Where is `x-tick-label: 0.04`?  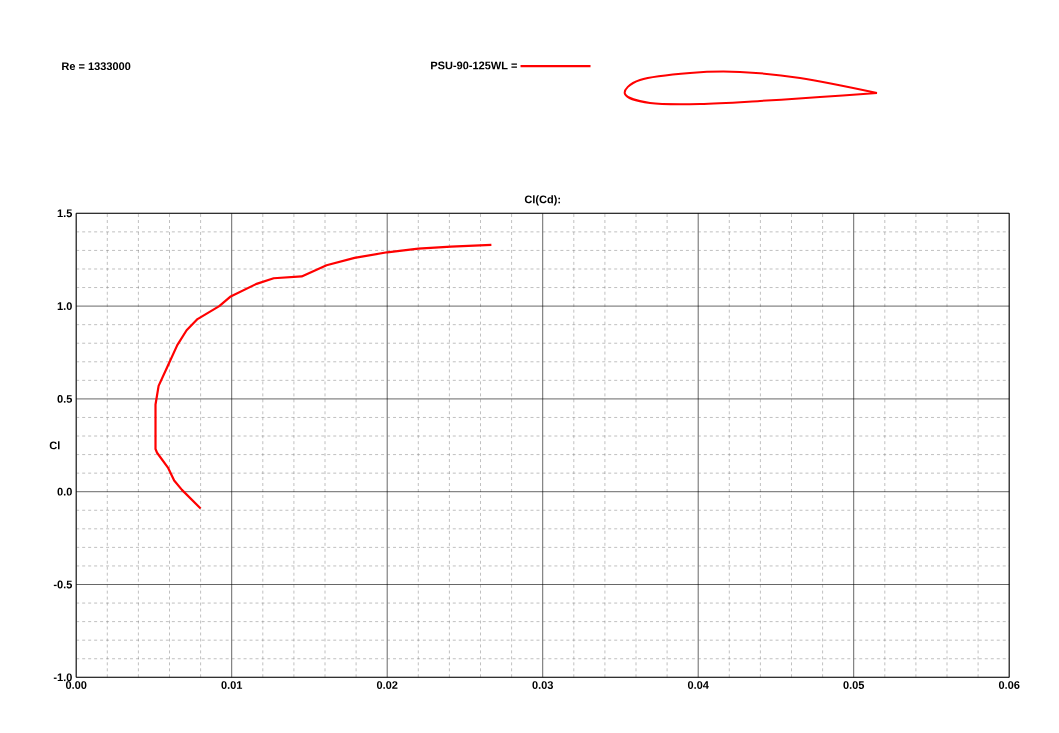 x-tick-label: 0.04 is located at coordinates (698, 685).